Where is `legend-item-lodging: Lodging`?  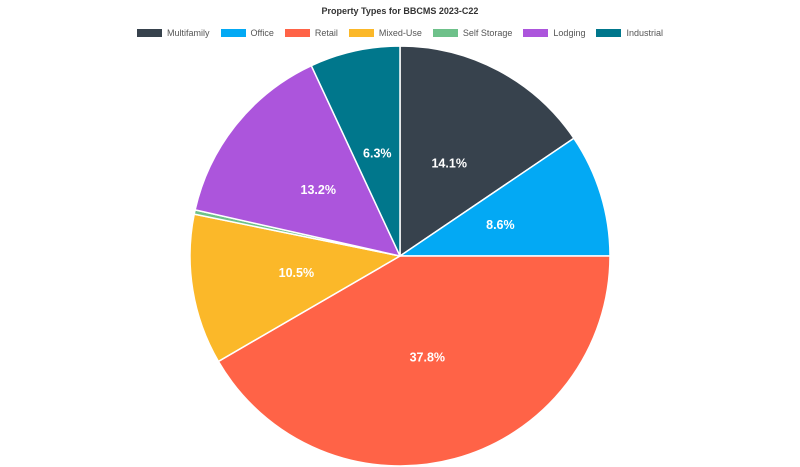 legend-item-lodging: Lodging is located at coordinates (554, 33).